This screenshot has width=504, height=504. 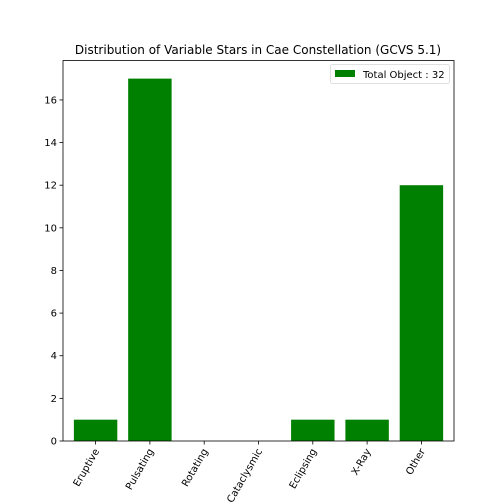 I want to click on y-tick-label: 8, so click(x=54, y=271).